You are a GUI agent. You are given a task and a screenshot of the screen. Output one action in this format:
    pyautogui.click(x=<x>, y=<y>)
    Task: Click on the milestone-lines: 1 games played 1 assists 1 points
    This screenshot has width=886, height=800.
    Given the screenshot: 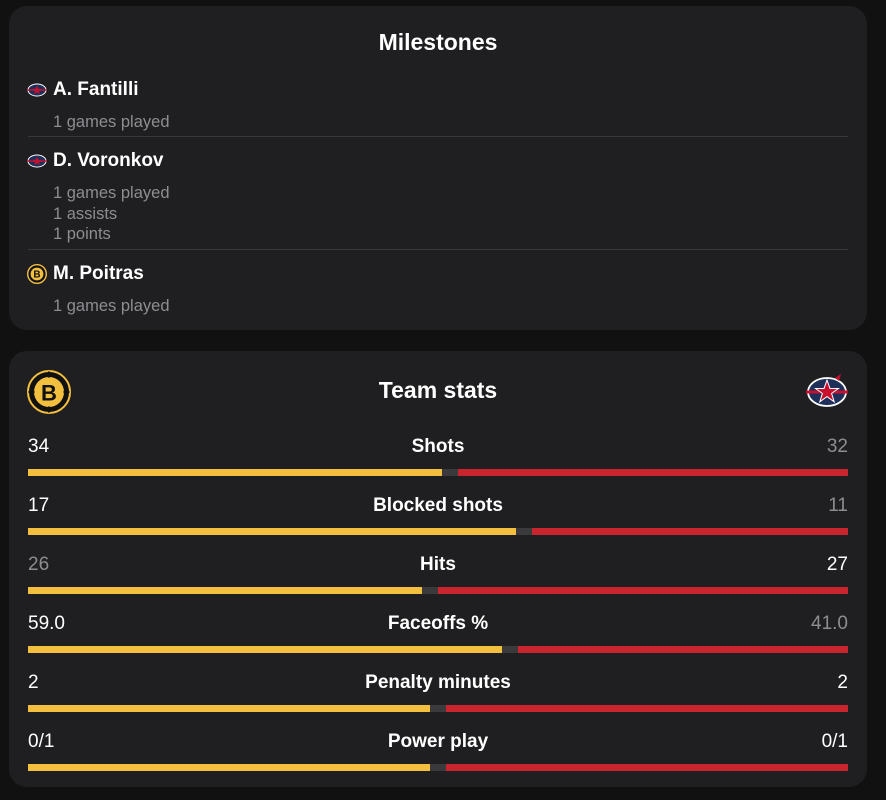 What is the action you would take?
    pyautogui.click(x=111, y=214)
    